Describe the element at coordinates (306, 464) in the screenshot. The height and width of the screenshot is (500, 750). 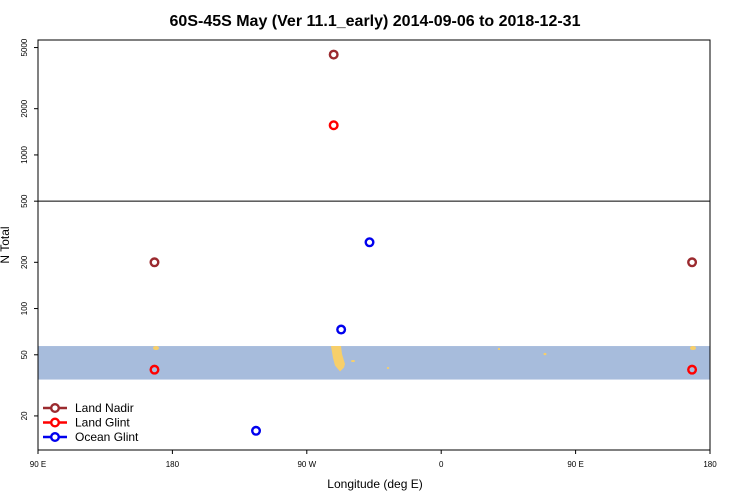
I see `x-tick-label: 90 W` at that location.